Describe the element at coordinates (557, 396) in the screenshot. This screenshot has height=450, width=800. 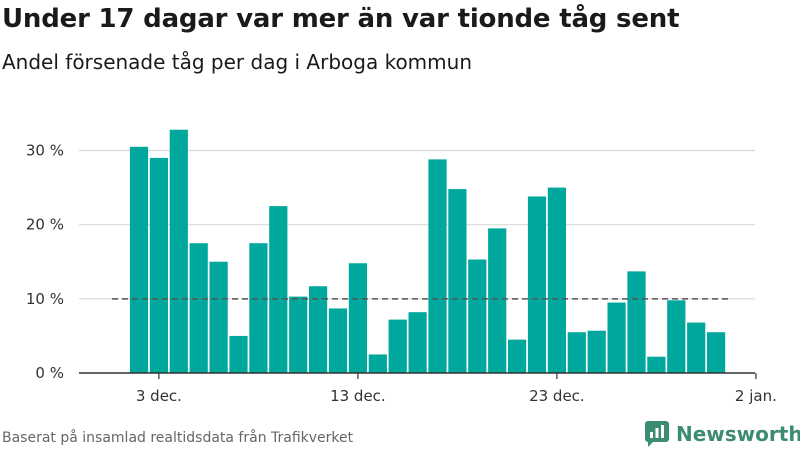
I see `x-tick-label: 23 dec.` at that location.